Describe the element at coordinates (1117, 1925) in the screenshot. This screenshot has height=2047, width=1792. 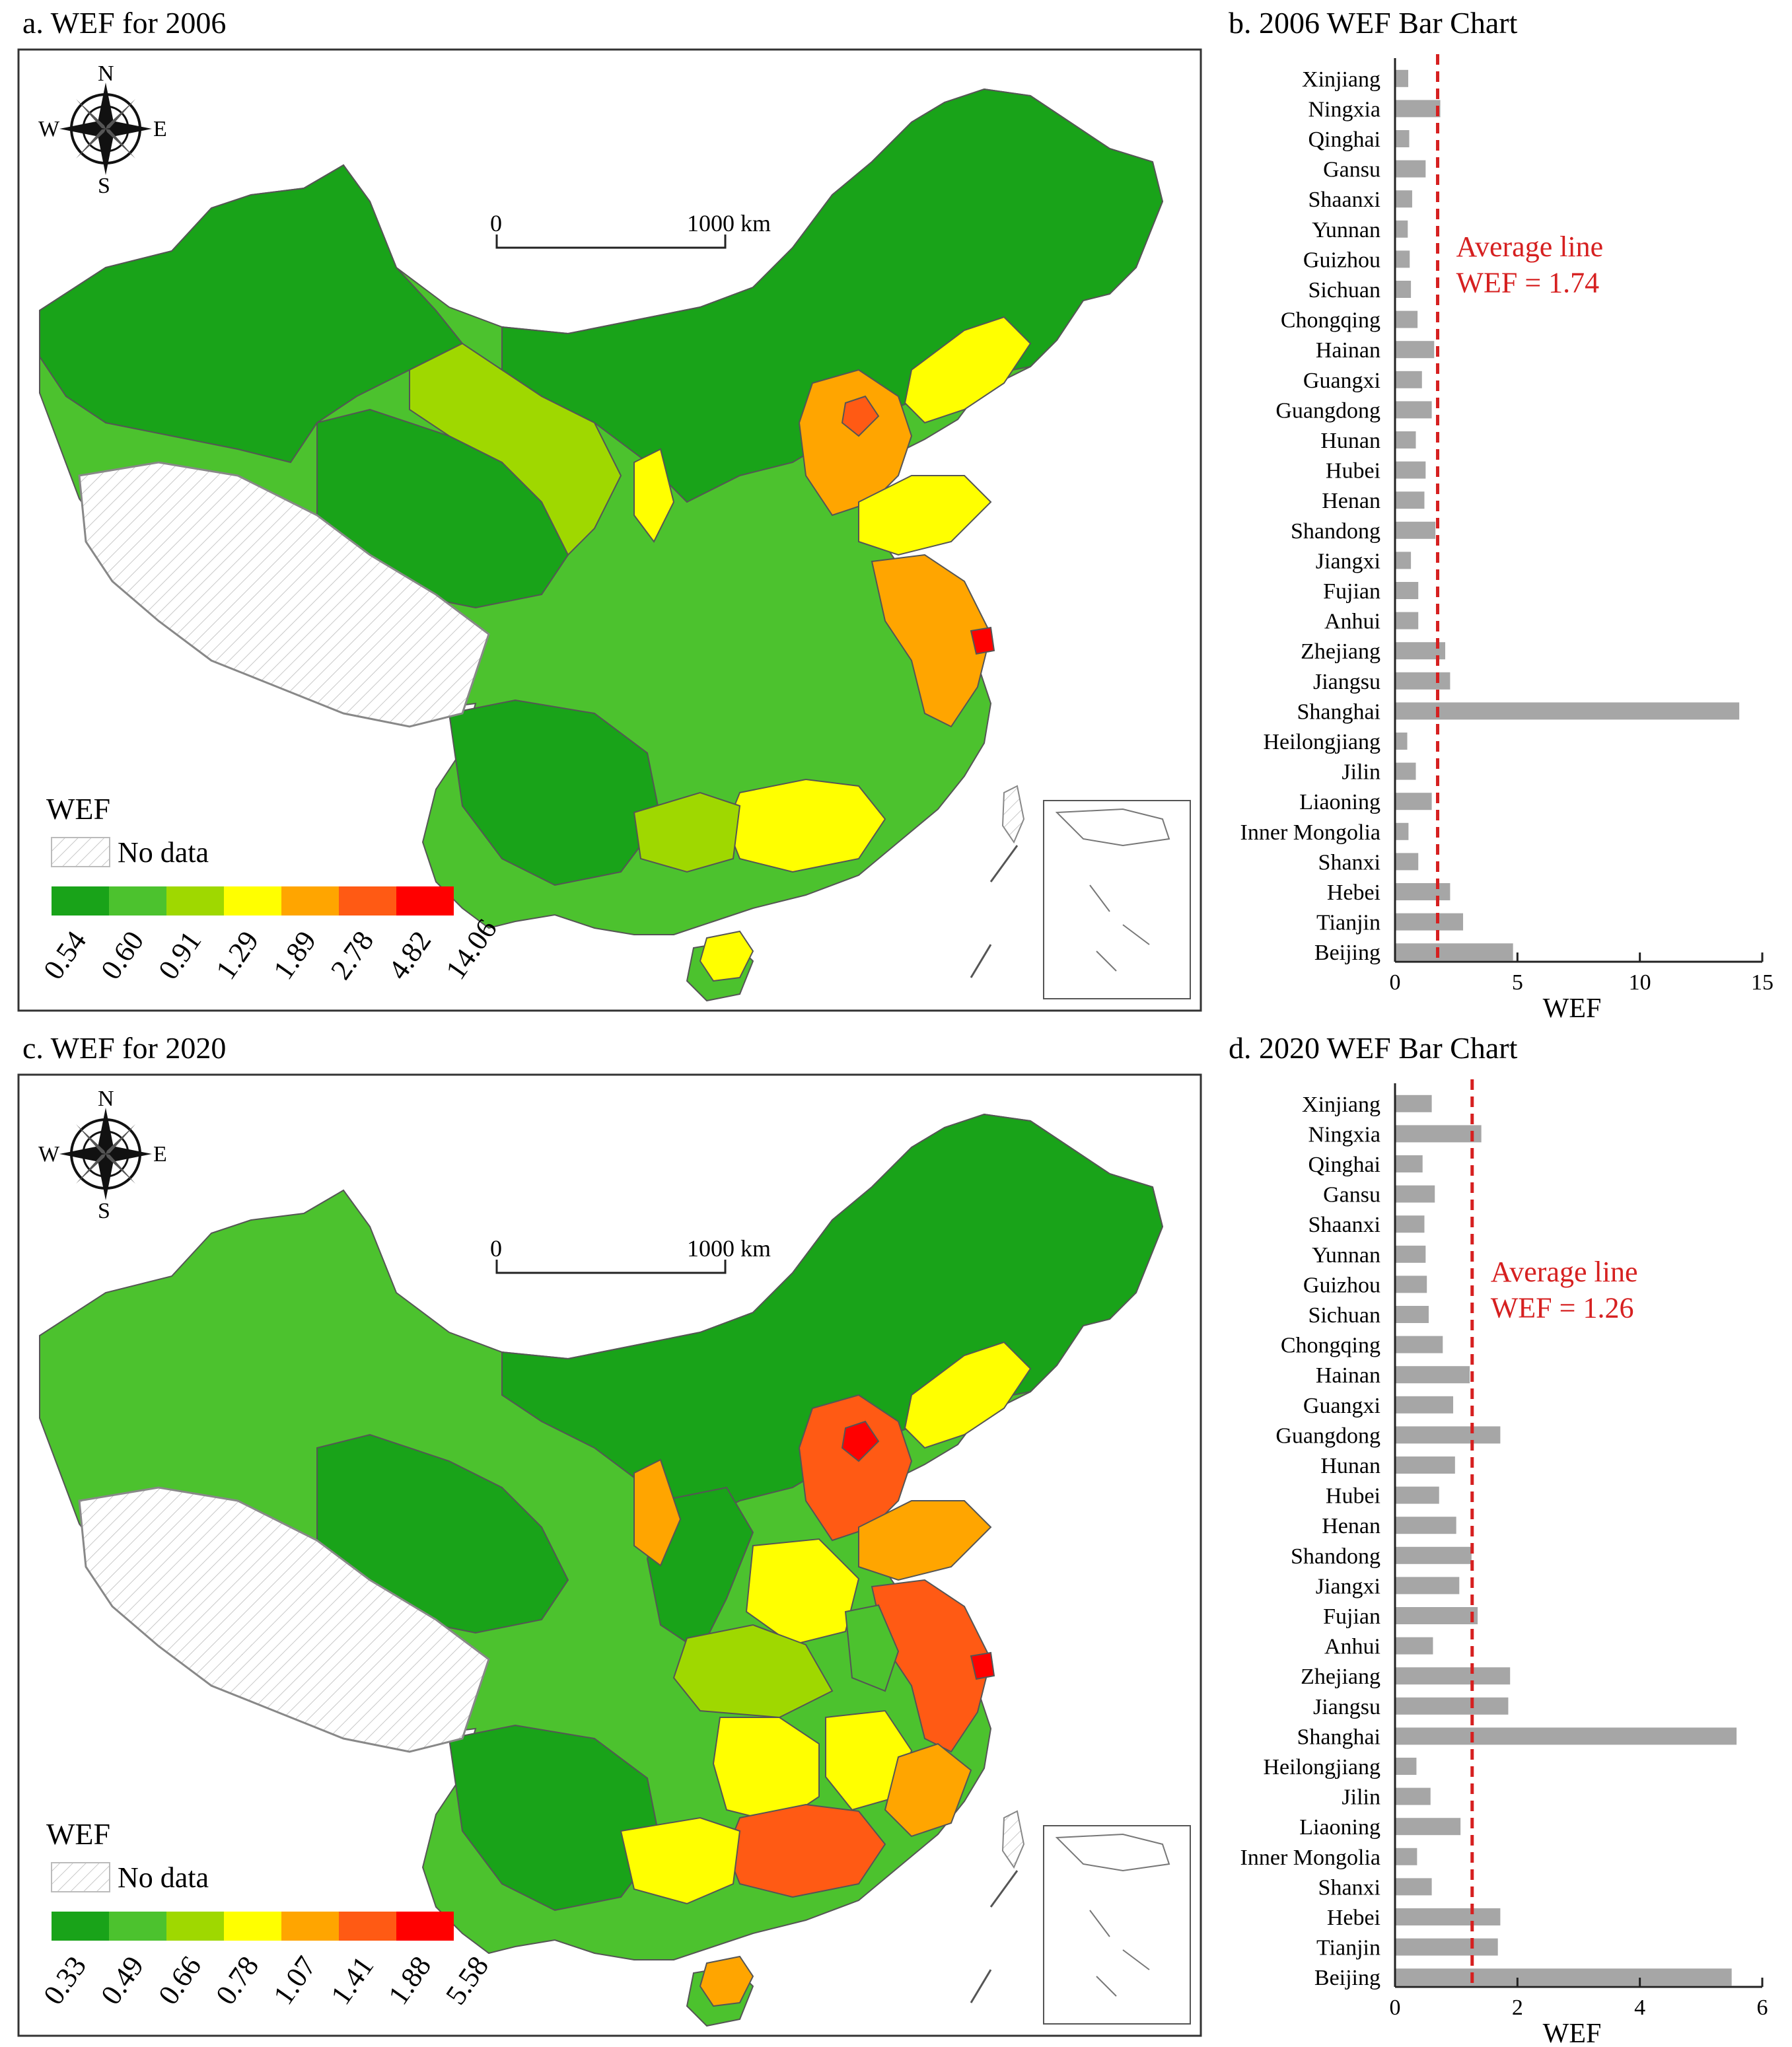
I see `south-china-sea-inset` at that location.